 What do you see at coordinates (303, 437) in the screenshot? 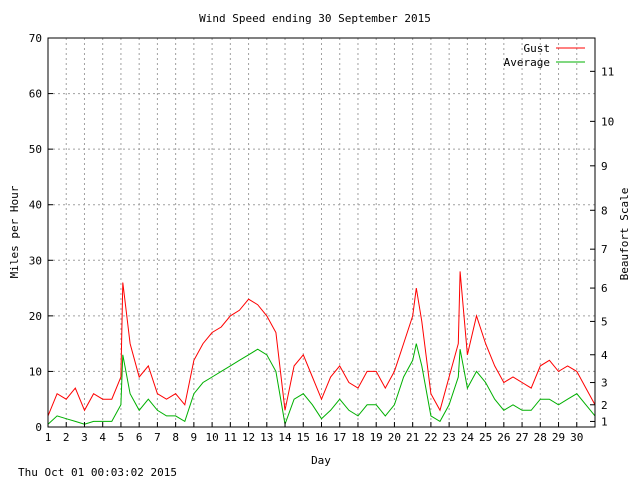
I see `x-tick-label: 15` at bounding box center [303, 437].